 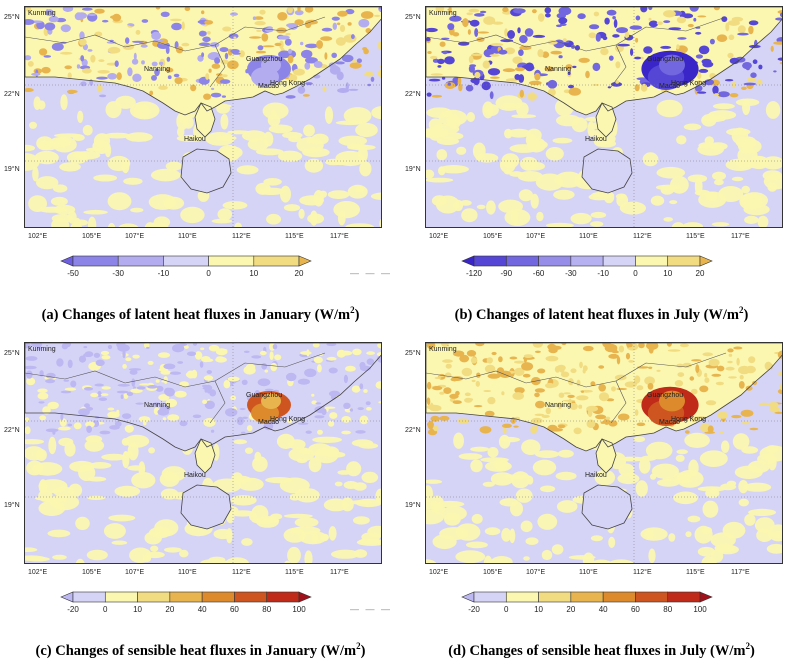 I want to click on map-canvas-c, so click(x=203, y=453).